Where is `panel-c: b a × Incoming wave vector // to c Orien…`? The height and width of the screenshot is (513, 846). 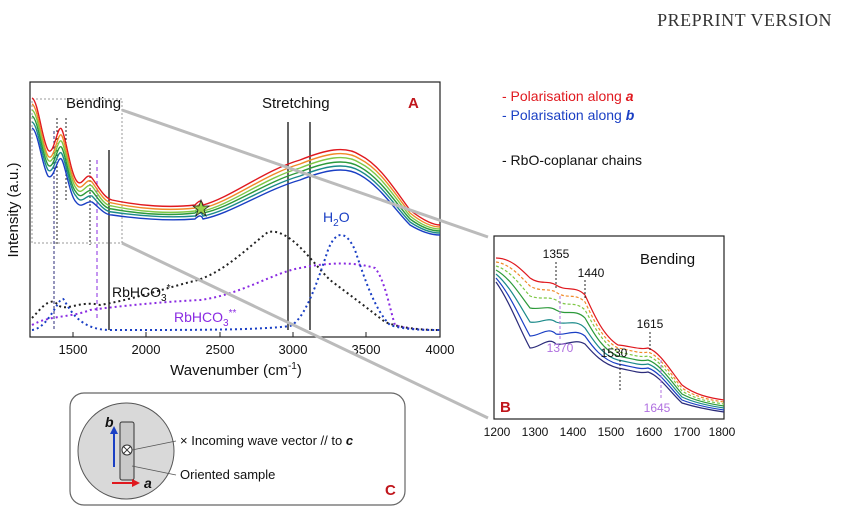
panel-c: b a × Incoming wave vector // to c Orien… is located at coordinates (237, 449).